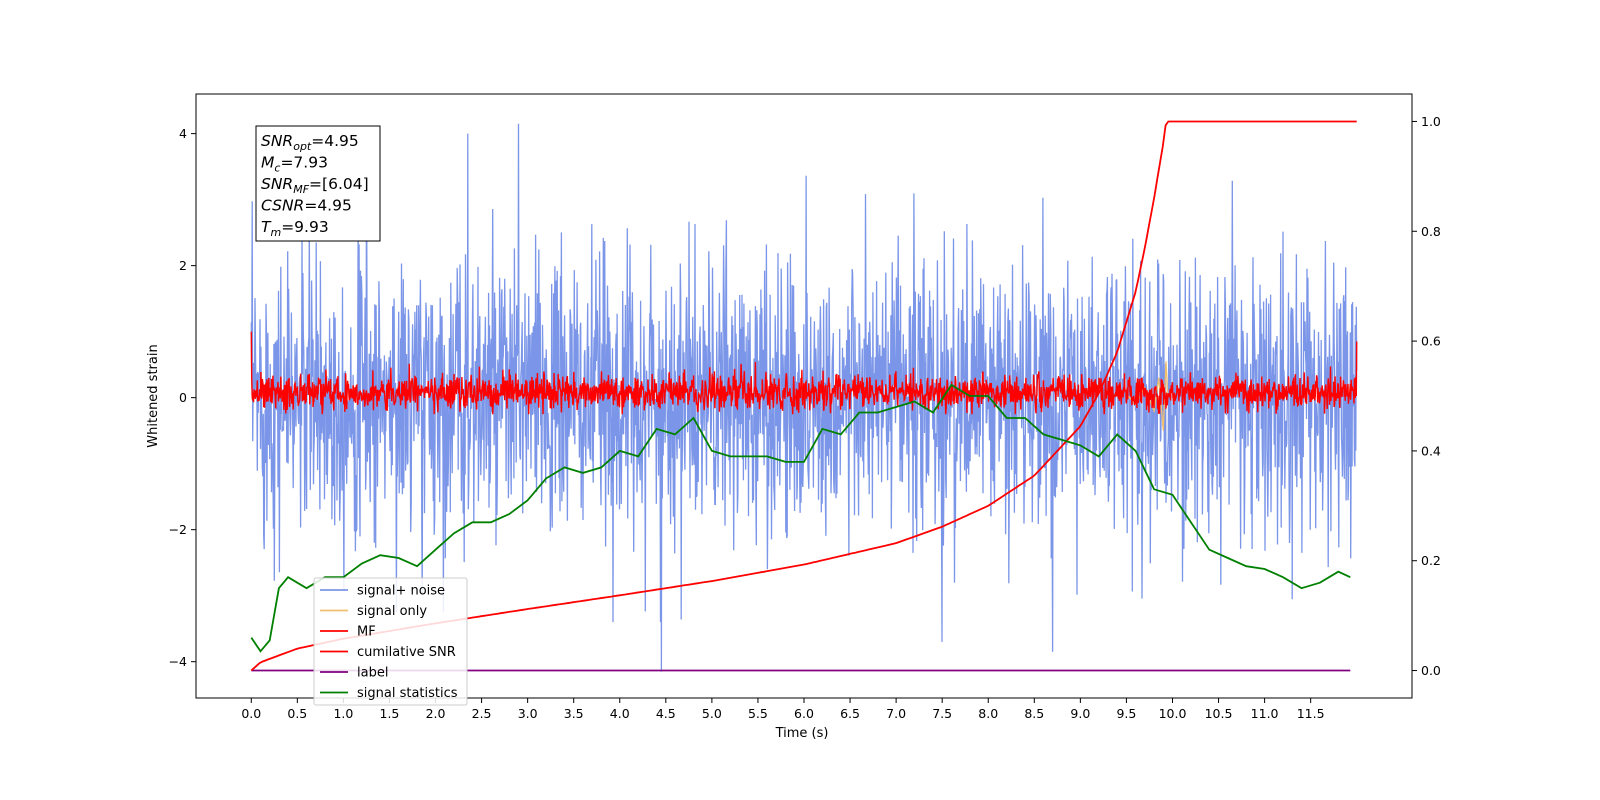 The width and height of the screenshot is (1600, 800). What do you see at coordinates (183, 133) in the screenshot?
I see `y-tick-label: 4` at bounding box center [183, 133].